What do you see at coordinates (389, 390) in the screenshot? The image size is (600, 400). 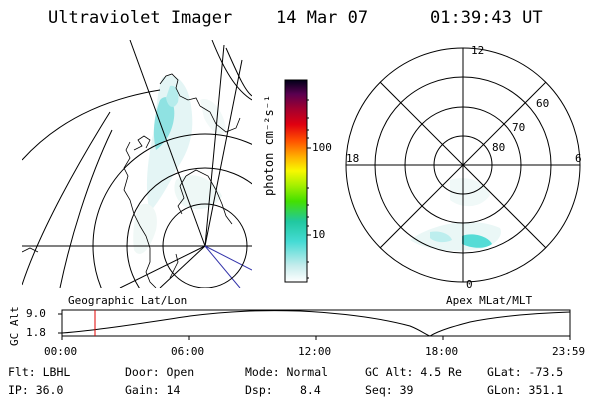 I see `seq-status: Seq: 39` at bounding box center [389, 390].